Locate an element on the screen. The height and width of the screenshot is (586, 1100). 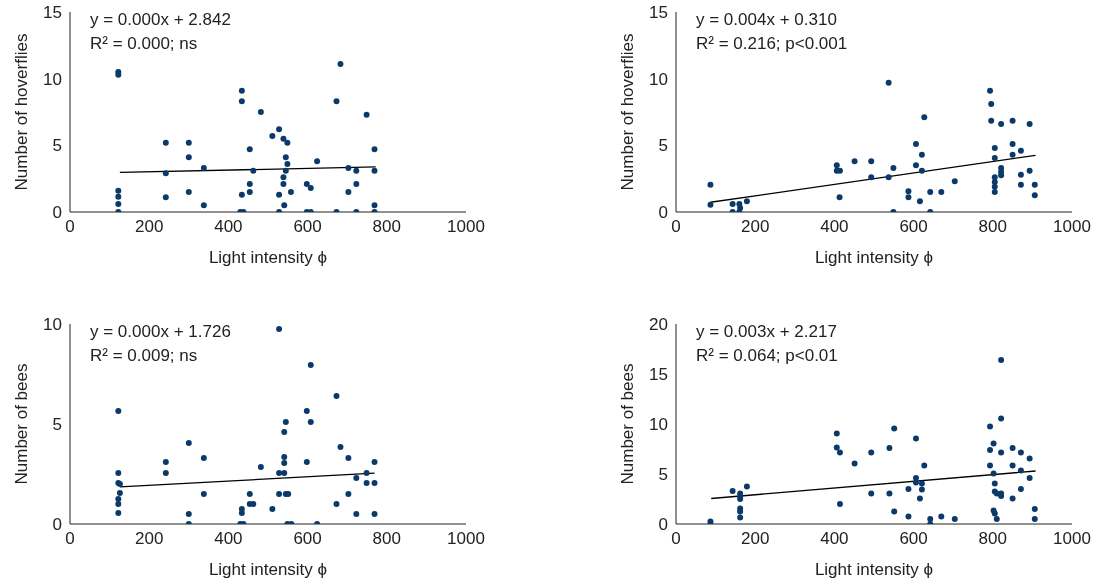
annotation: y = 0.000x + 1.726 is located at coordinates (160, 332).